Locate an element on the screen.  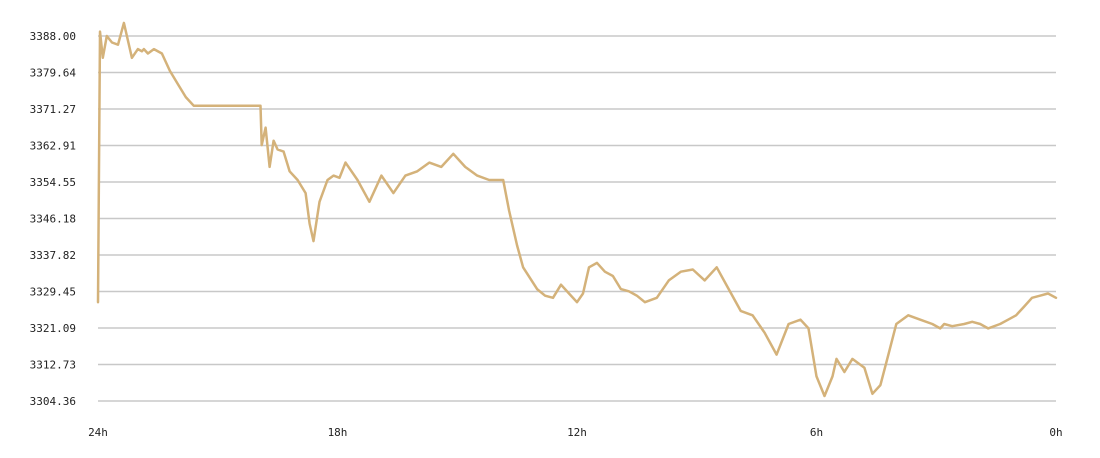
y-tick-label: 3337.82 is located at coordinates (53, 255).